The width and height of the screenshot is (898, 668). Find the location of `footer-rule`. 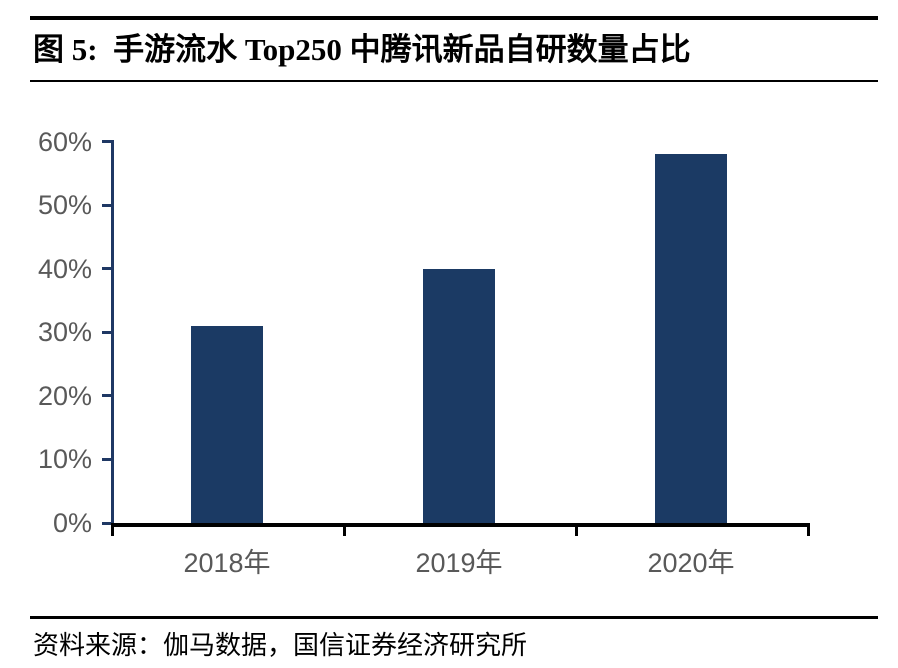

footer-rule is located at coordinates (454, 617).